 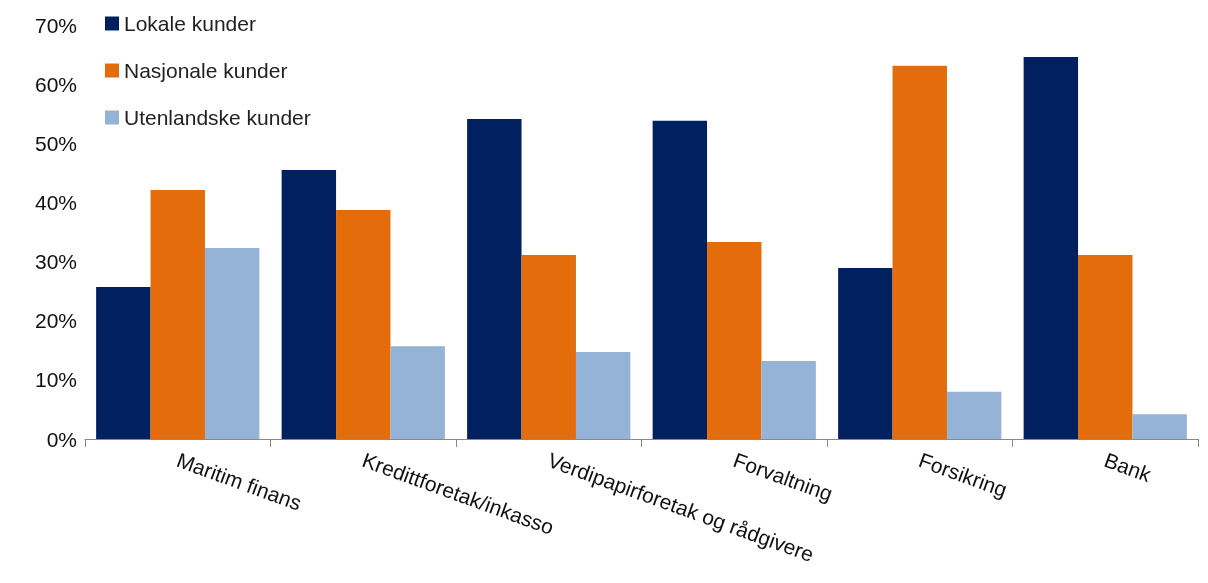 I want to click on x-tick-label: Bank, so click(x=1128, y=467).